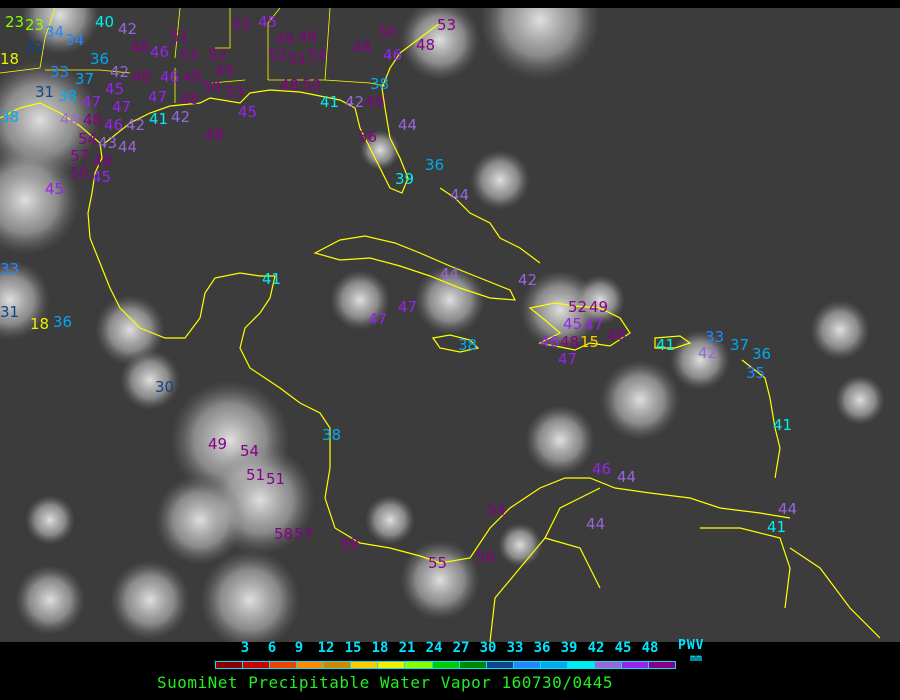 This screenshot has width=900, height=700. What do you see at coordinates (490, 225) in the screenshot?
I see `bahamas` at bounding box center [490, 225].